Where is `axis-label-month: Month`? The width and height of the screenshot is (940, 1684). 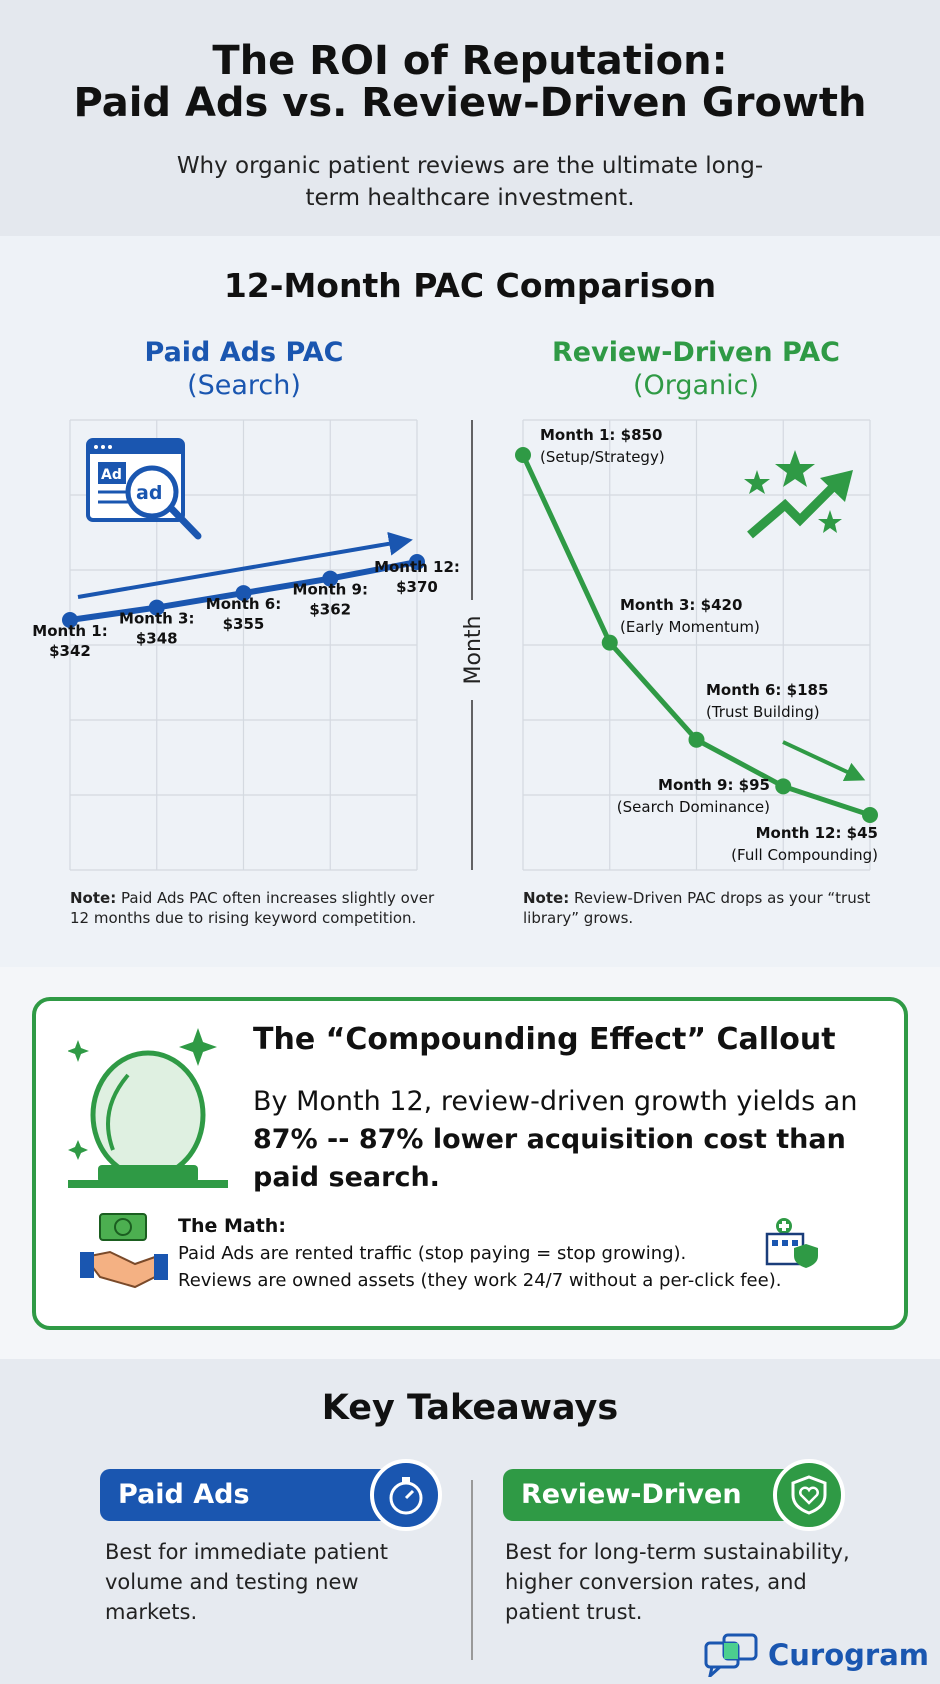 axis-label-month: Month is located at coordinates (473, 650).